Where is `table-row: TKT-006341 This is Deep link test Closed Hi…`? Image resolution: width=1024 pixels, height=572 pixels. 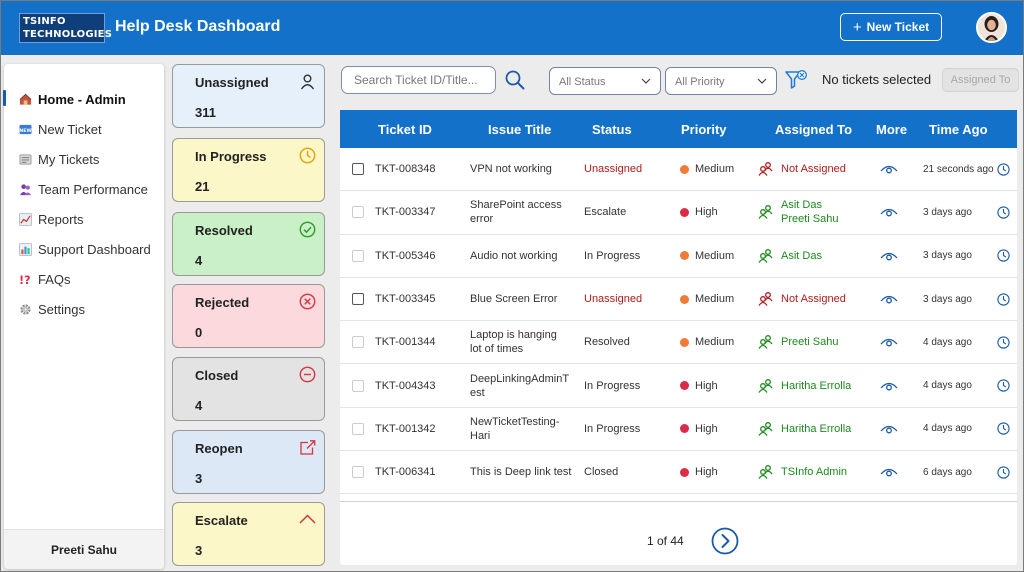 table-row: TKT-006341 This is Deep link test Closed Hi… is located at coordinates (678, 473).